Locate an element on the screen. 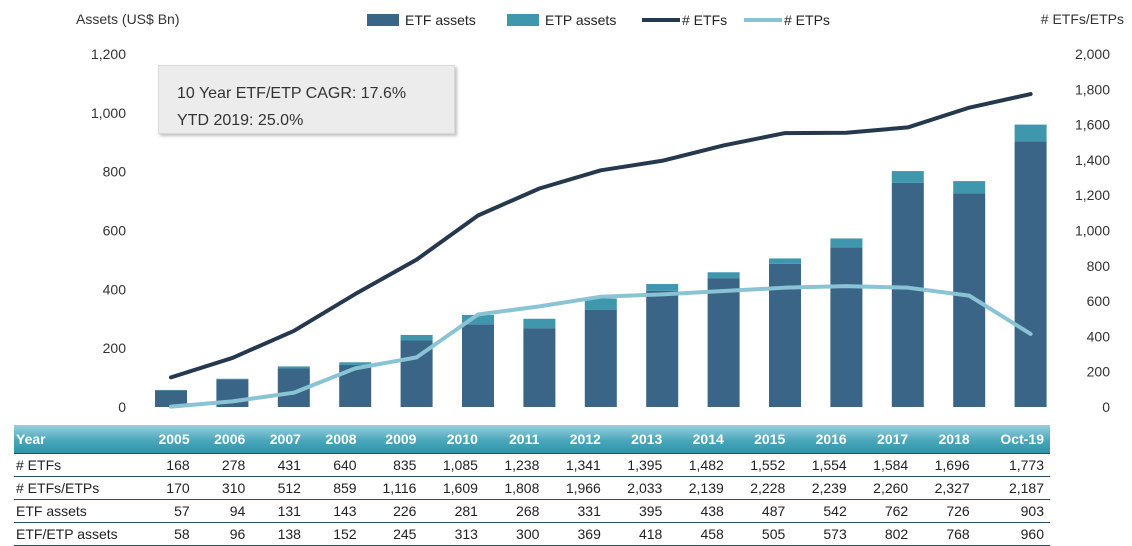 The width and height of the screenshot is (1132, 546). table-cell: 487 is located at coordinates (760, 511).